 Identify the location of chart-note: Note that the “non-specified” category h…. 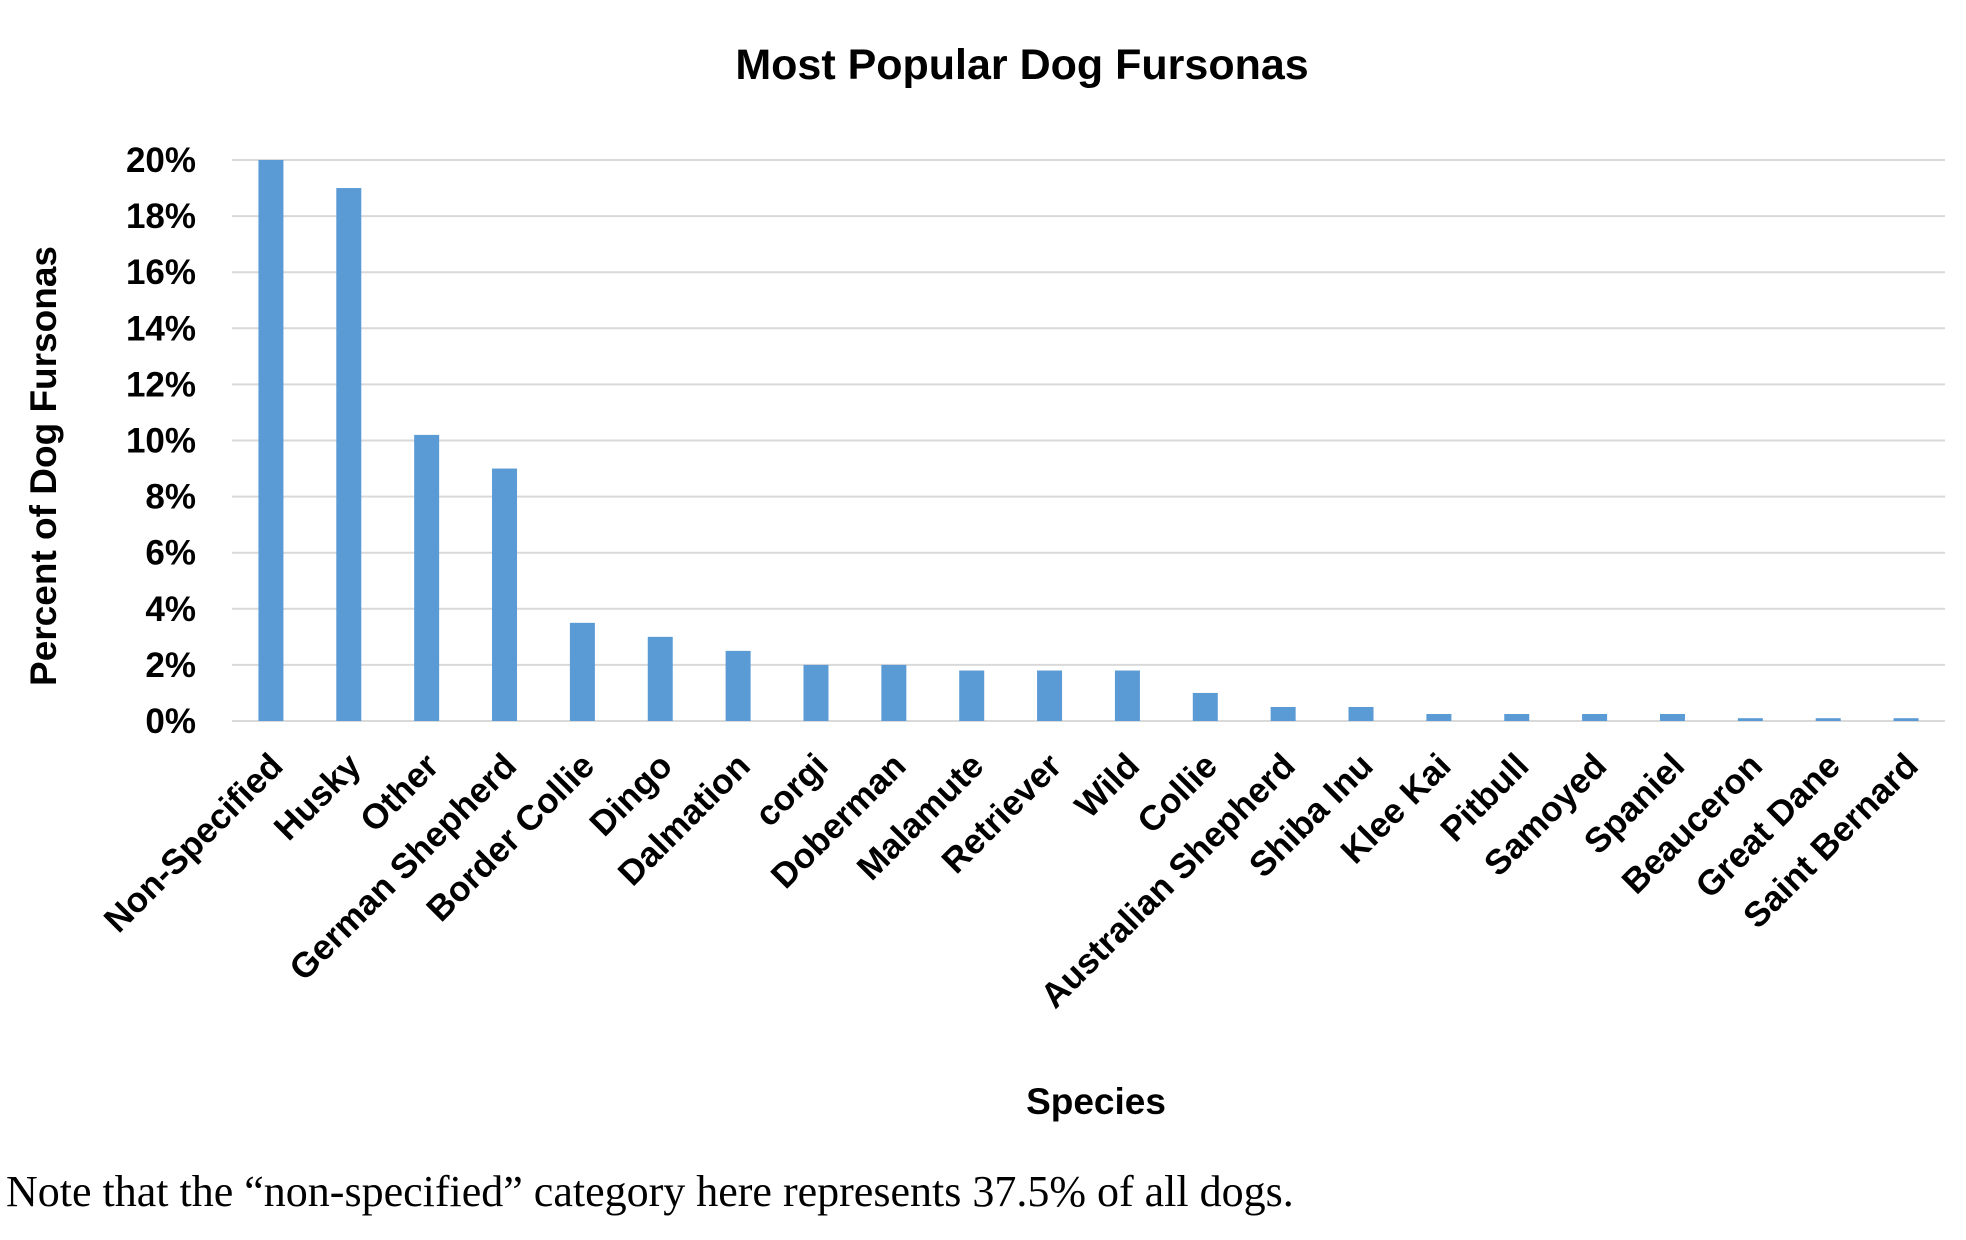
(650, 1191).